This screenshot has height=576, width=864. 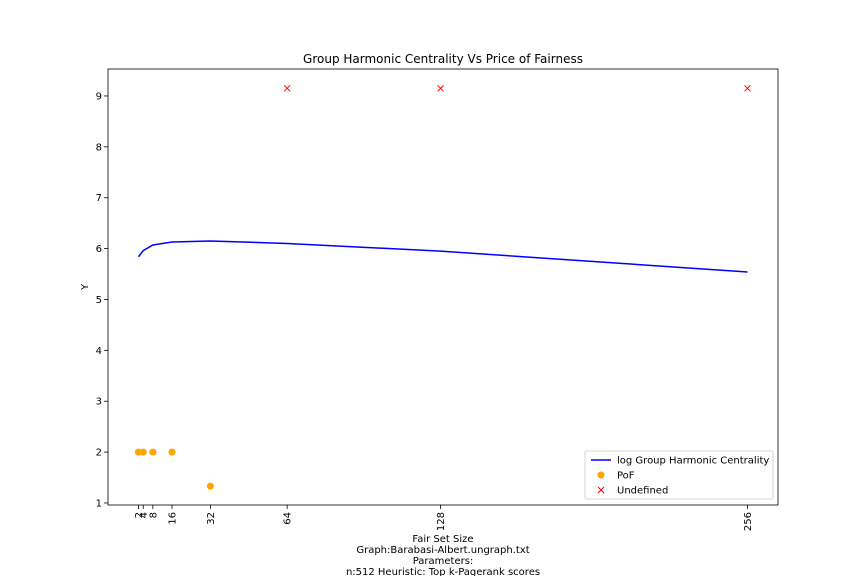 I want to click on x-axis-label-line: Parameters:, so click(x=443, y=561).